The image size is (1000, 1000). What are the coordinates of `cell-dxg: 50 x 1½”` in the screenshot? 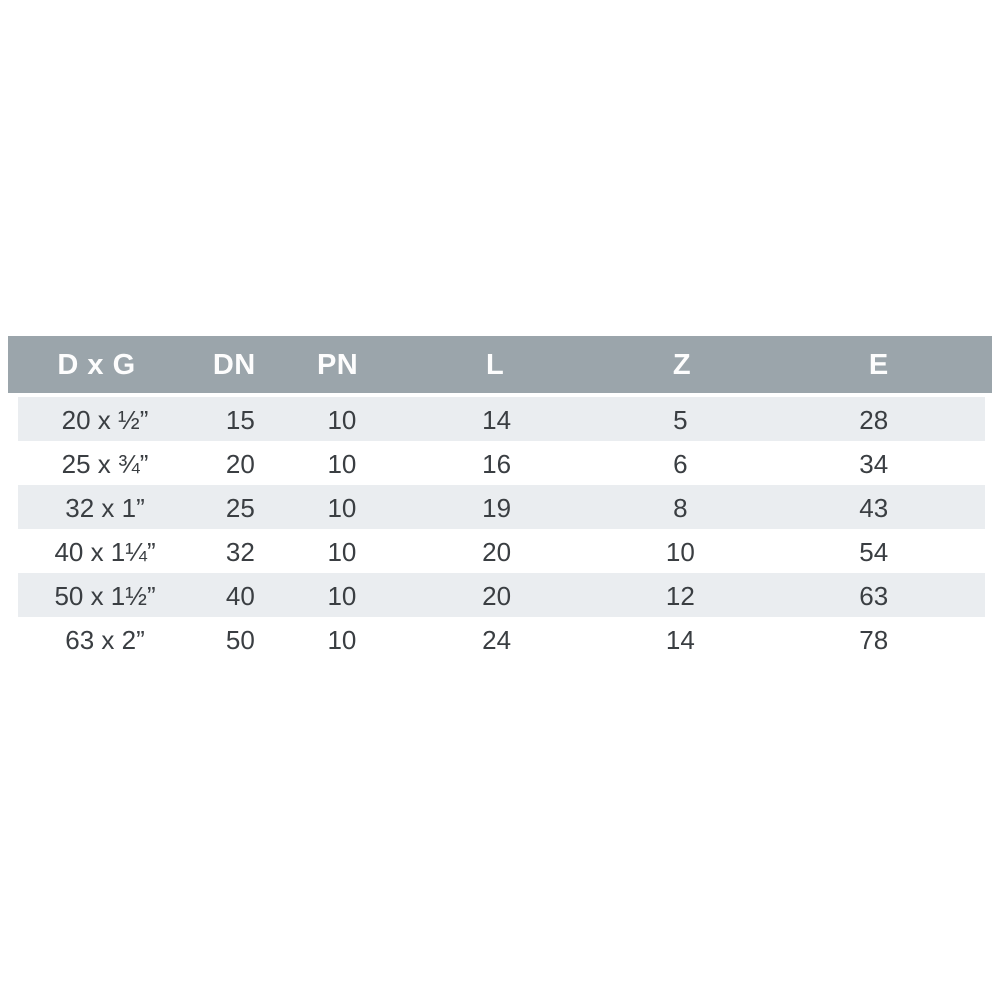 It's located at (105, 596).